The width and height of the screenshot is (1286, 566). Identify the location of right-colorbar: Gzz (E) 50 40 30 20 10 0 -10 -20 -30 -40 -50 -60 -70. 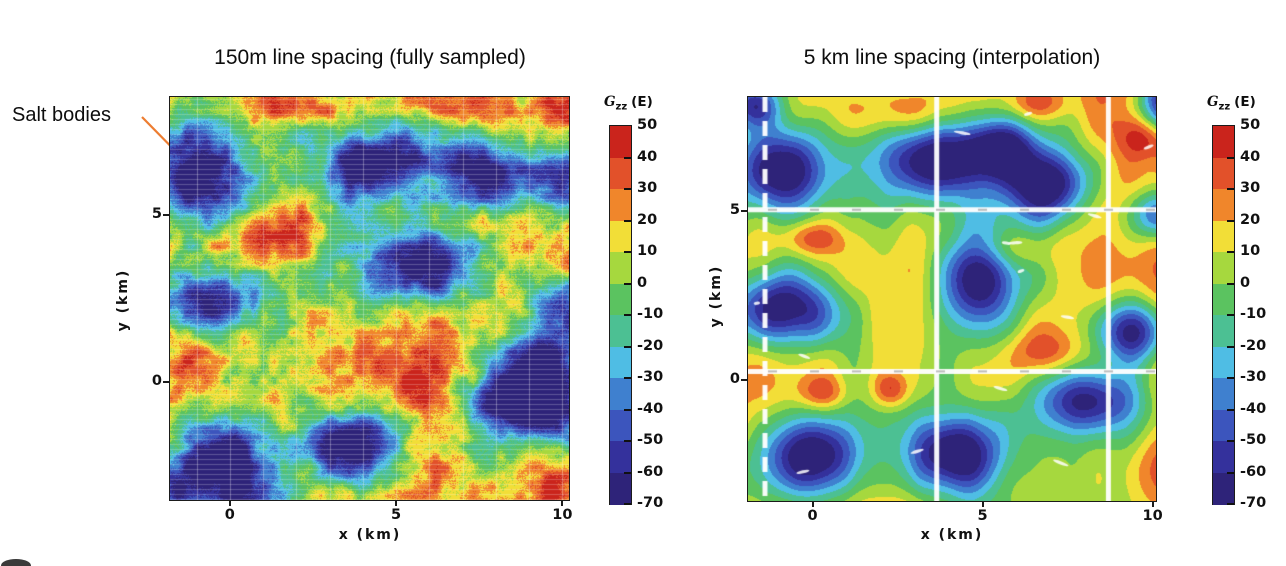
(1236, 302).